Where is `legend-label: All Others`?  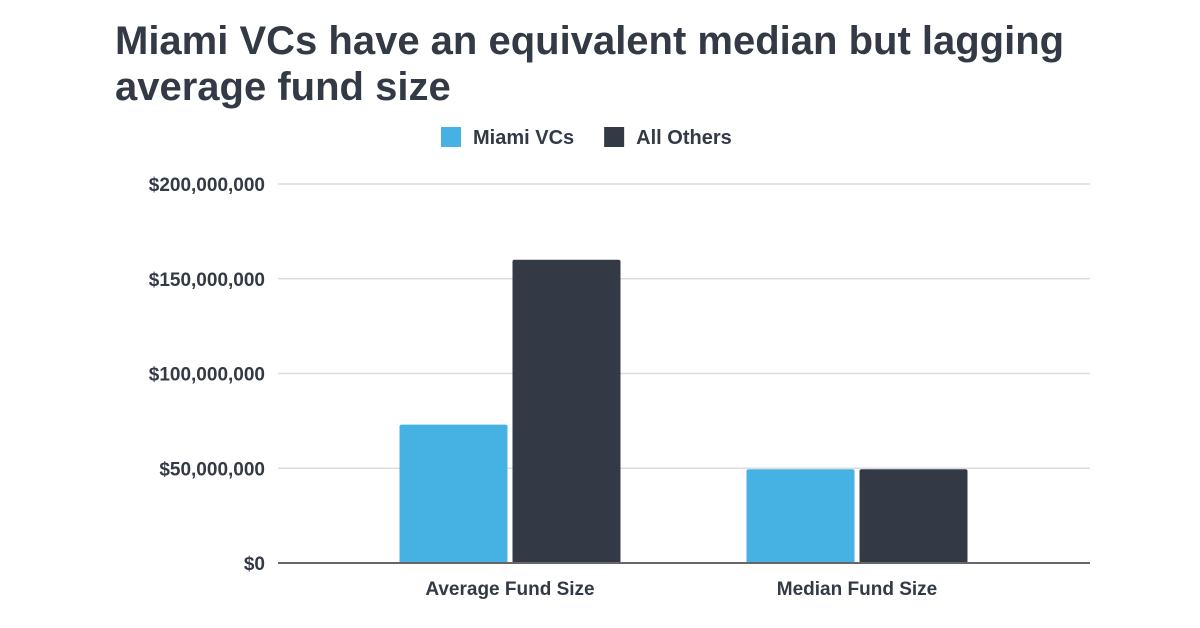
legend-label: All Others is located at coordinates (684, 138).